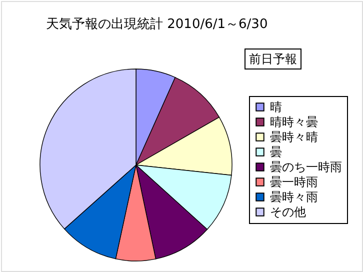 This screenshot has height=272, width=363. What do you see at coordinates (276, 152) in the screenshot?
I see `legend-label: 曇` at bounding box center [276, 152].